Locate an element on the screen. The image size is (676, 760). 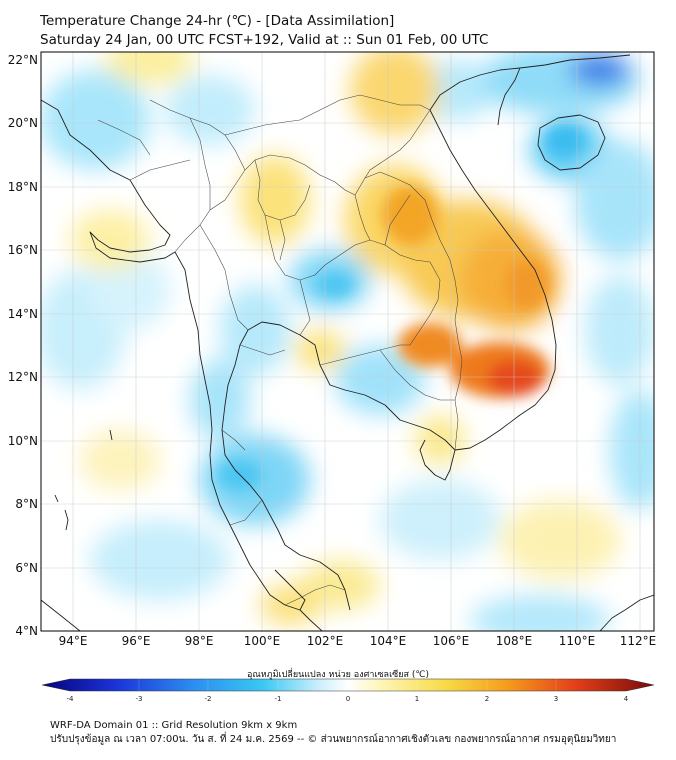
lon-label: 112°E is located at coordinates (638, 641).